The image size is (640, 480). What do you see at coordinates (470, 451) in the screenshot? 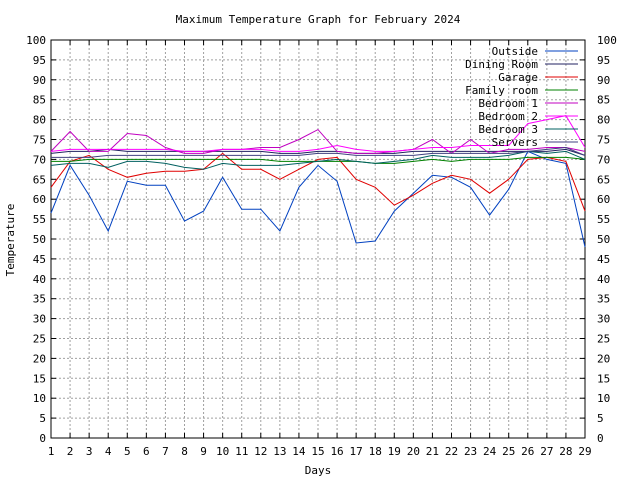
I see `x-tick-label: 23` at bounding box center [470, 451].